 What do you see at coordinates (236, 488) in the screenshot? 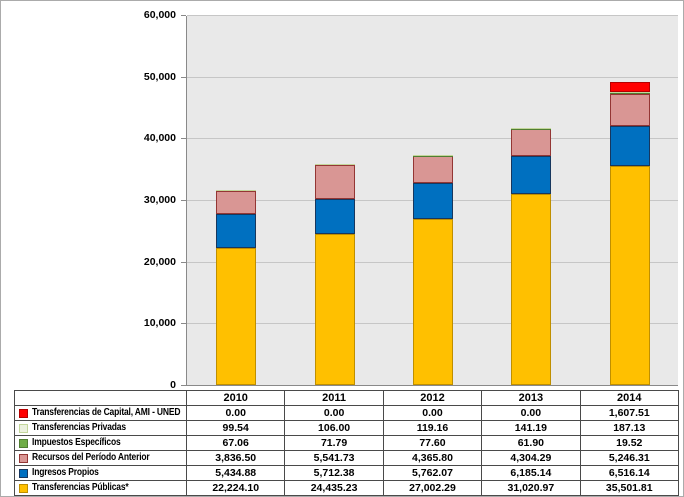
I see `value-cell: 22,224.10` at bounding box center [236, 488].